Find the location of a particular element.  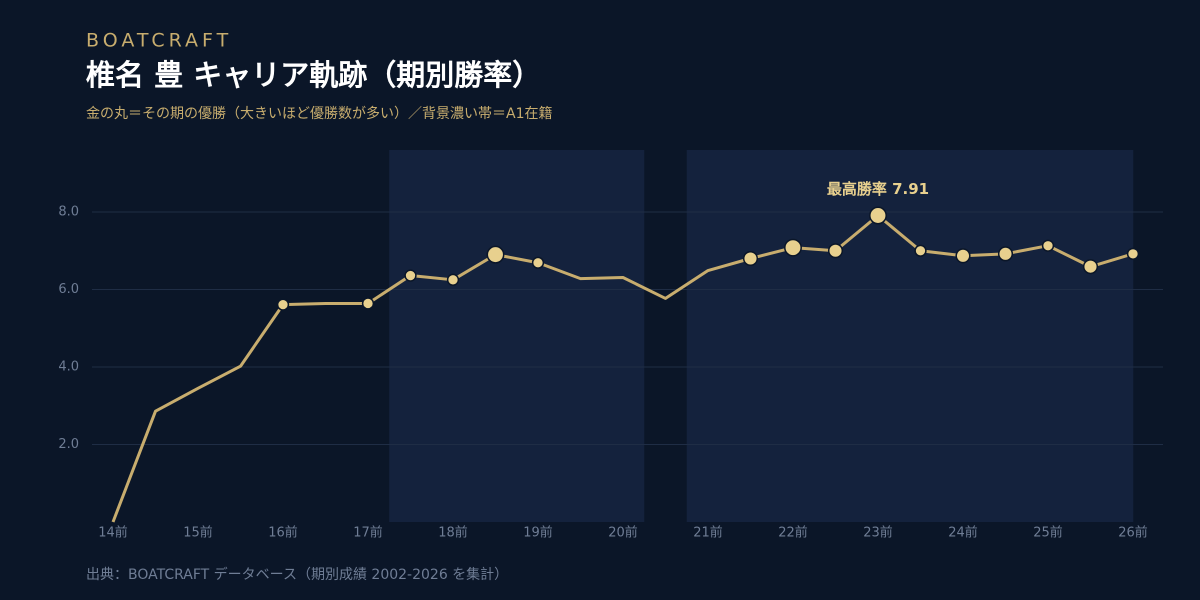

x-tick-label: 19前 is located at coordinates (538, 533).